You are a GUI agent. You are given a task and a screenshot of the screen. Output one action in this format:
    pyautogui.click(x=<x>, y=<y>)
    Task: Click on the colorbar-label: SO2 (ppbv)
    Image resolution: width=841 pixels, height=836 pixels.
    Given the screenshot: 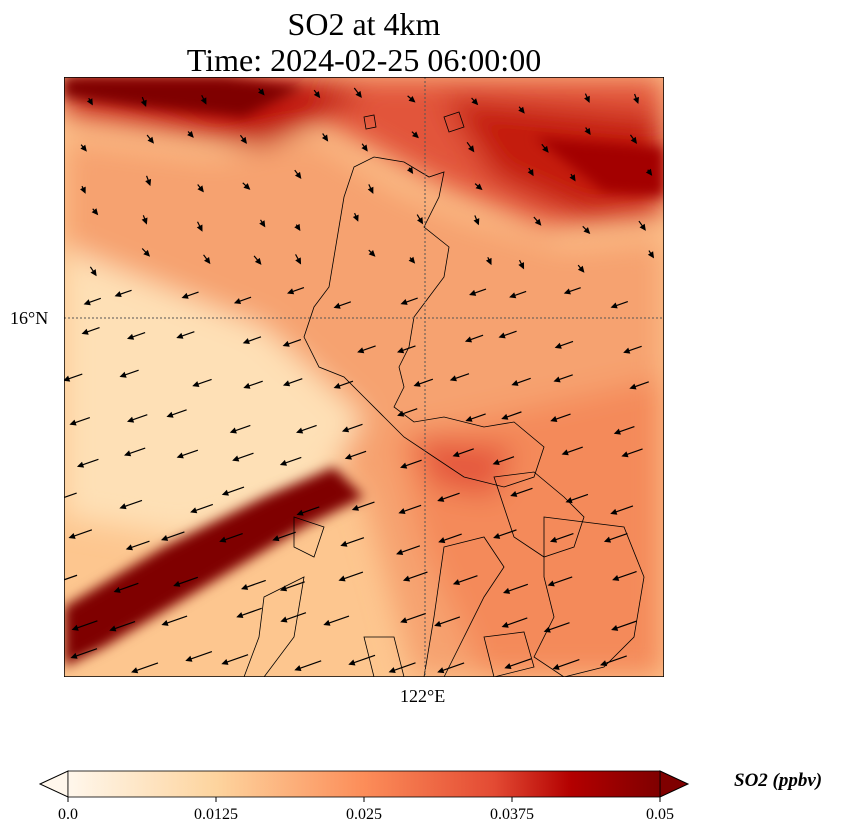 What is the action you would take?
    pyautogui.click(x=778, y=780)
    